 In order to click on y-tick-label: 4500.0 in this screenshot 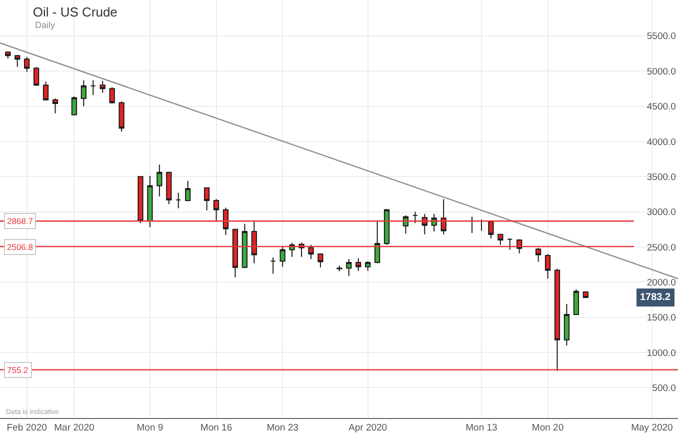, I will do `click(661, 107)`.